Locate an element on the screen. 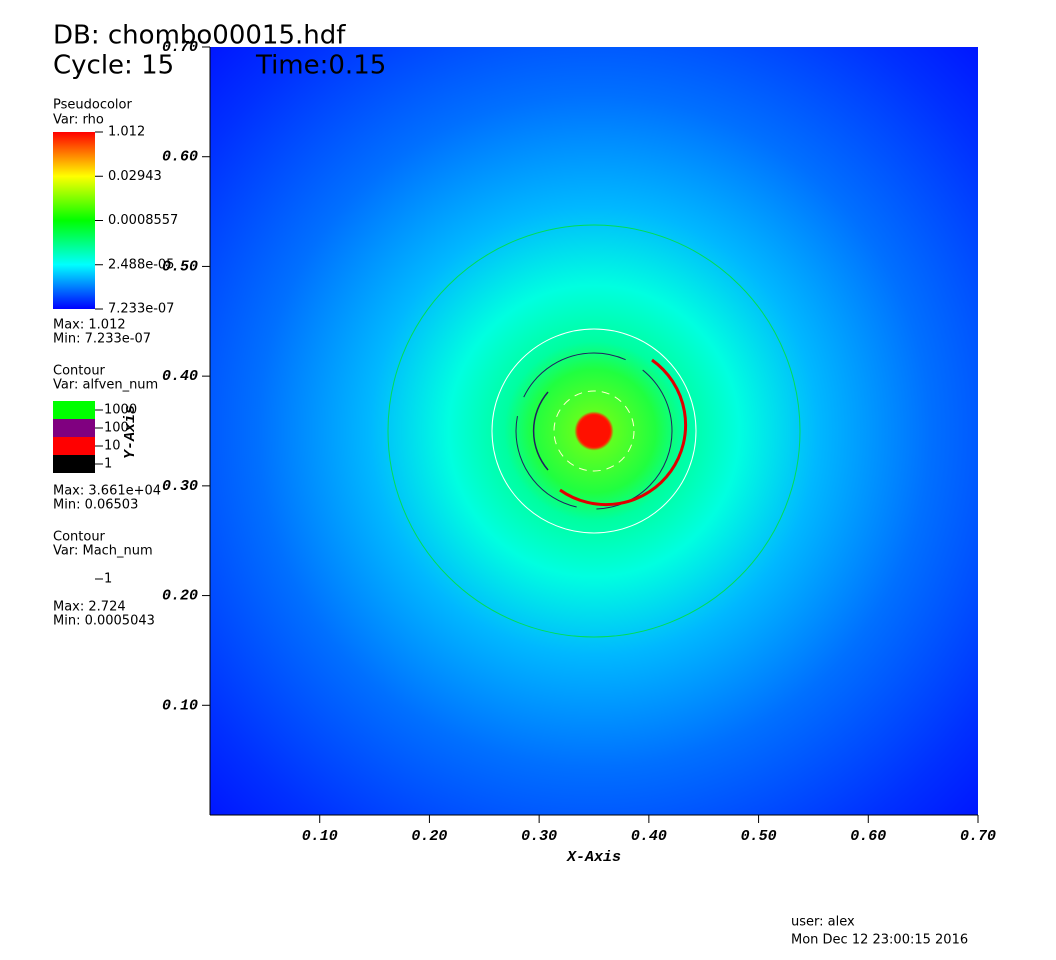 This screenshot has height=960, width=1056. date: Mon Dec 12 23:00:15 2016 is located at coordinates (879, 940).